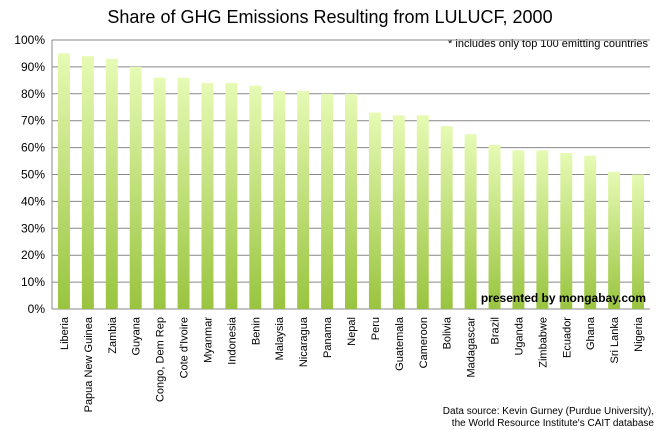  I want to click on x-tick-label: Guatemala, so click(400, 343).